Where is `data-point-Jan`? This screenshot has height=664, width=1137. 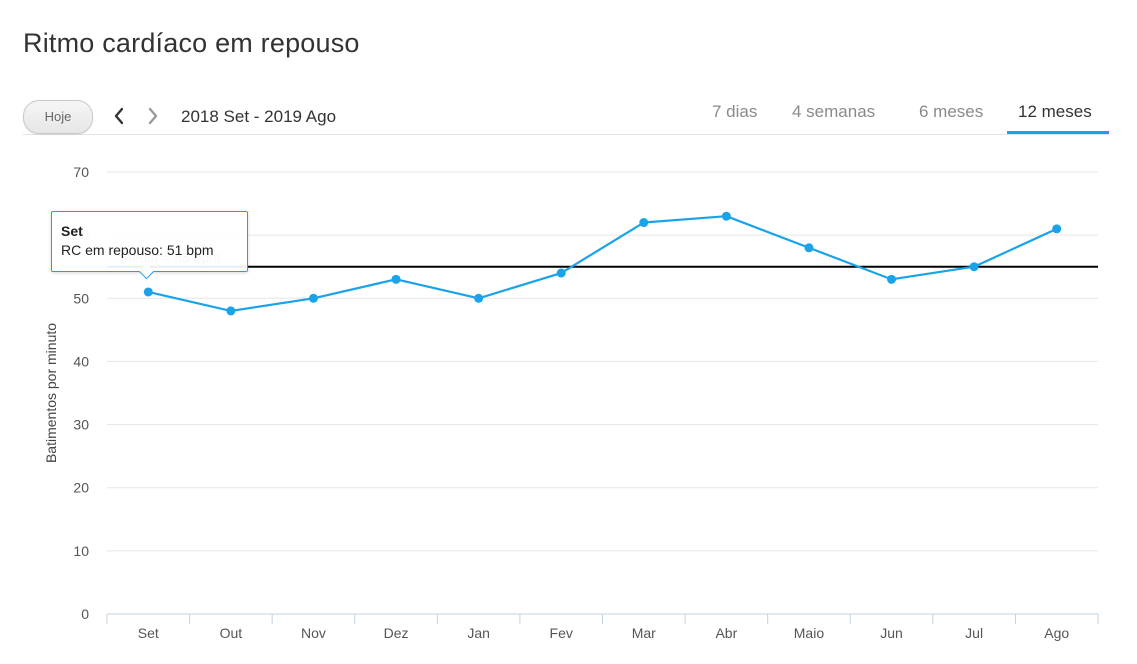 data-point-Jan is located at coordinates (479, 298).